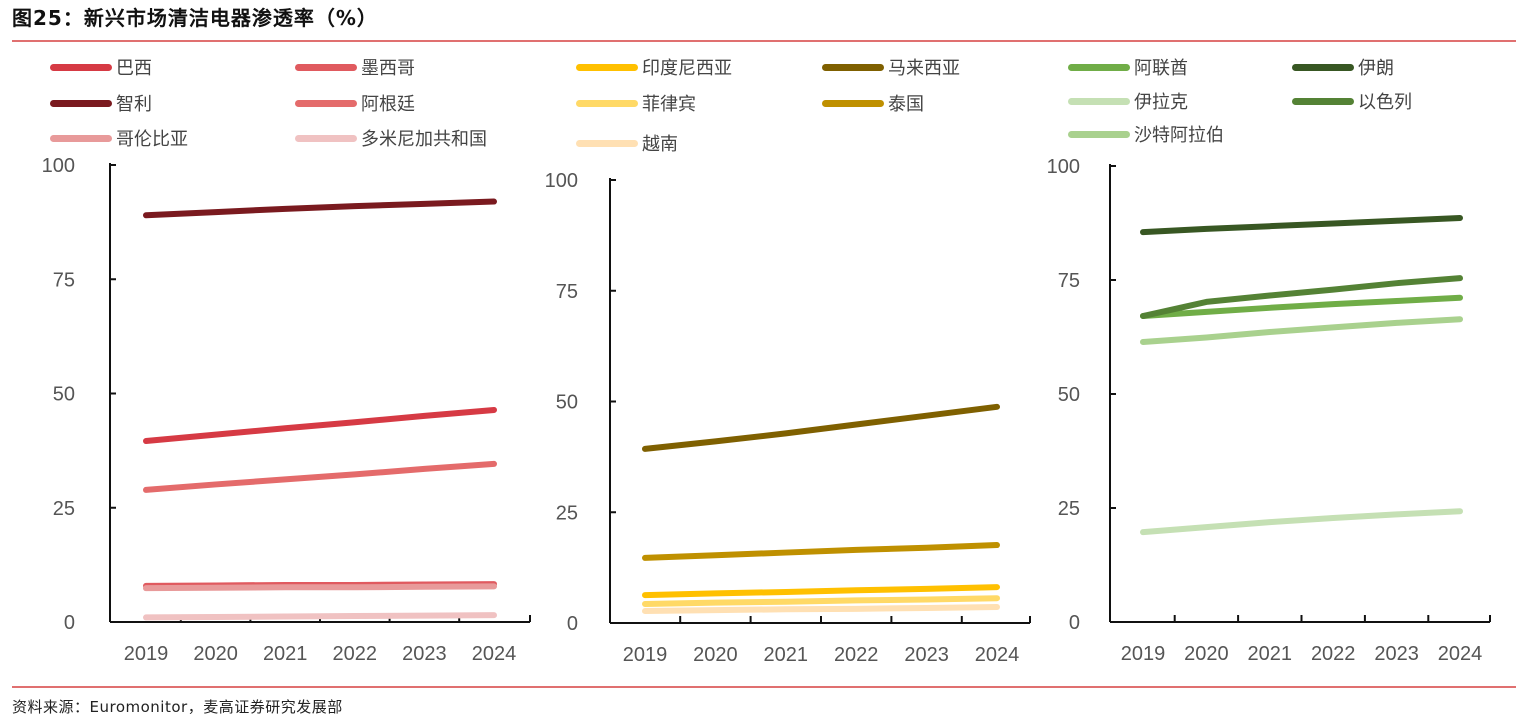 The height and width of the screenshot is (724, 1520). I want to click on series-line-泰国, so click(821, 551).